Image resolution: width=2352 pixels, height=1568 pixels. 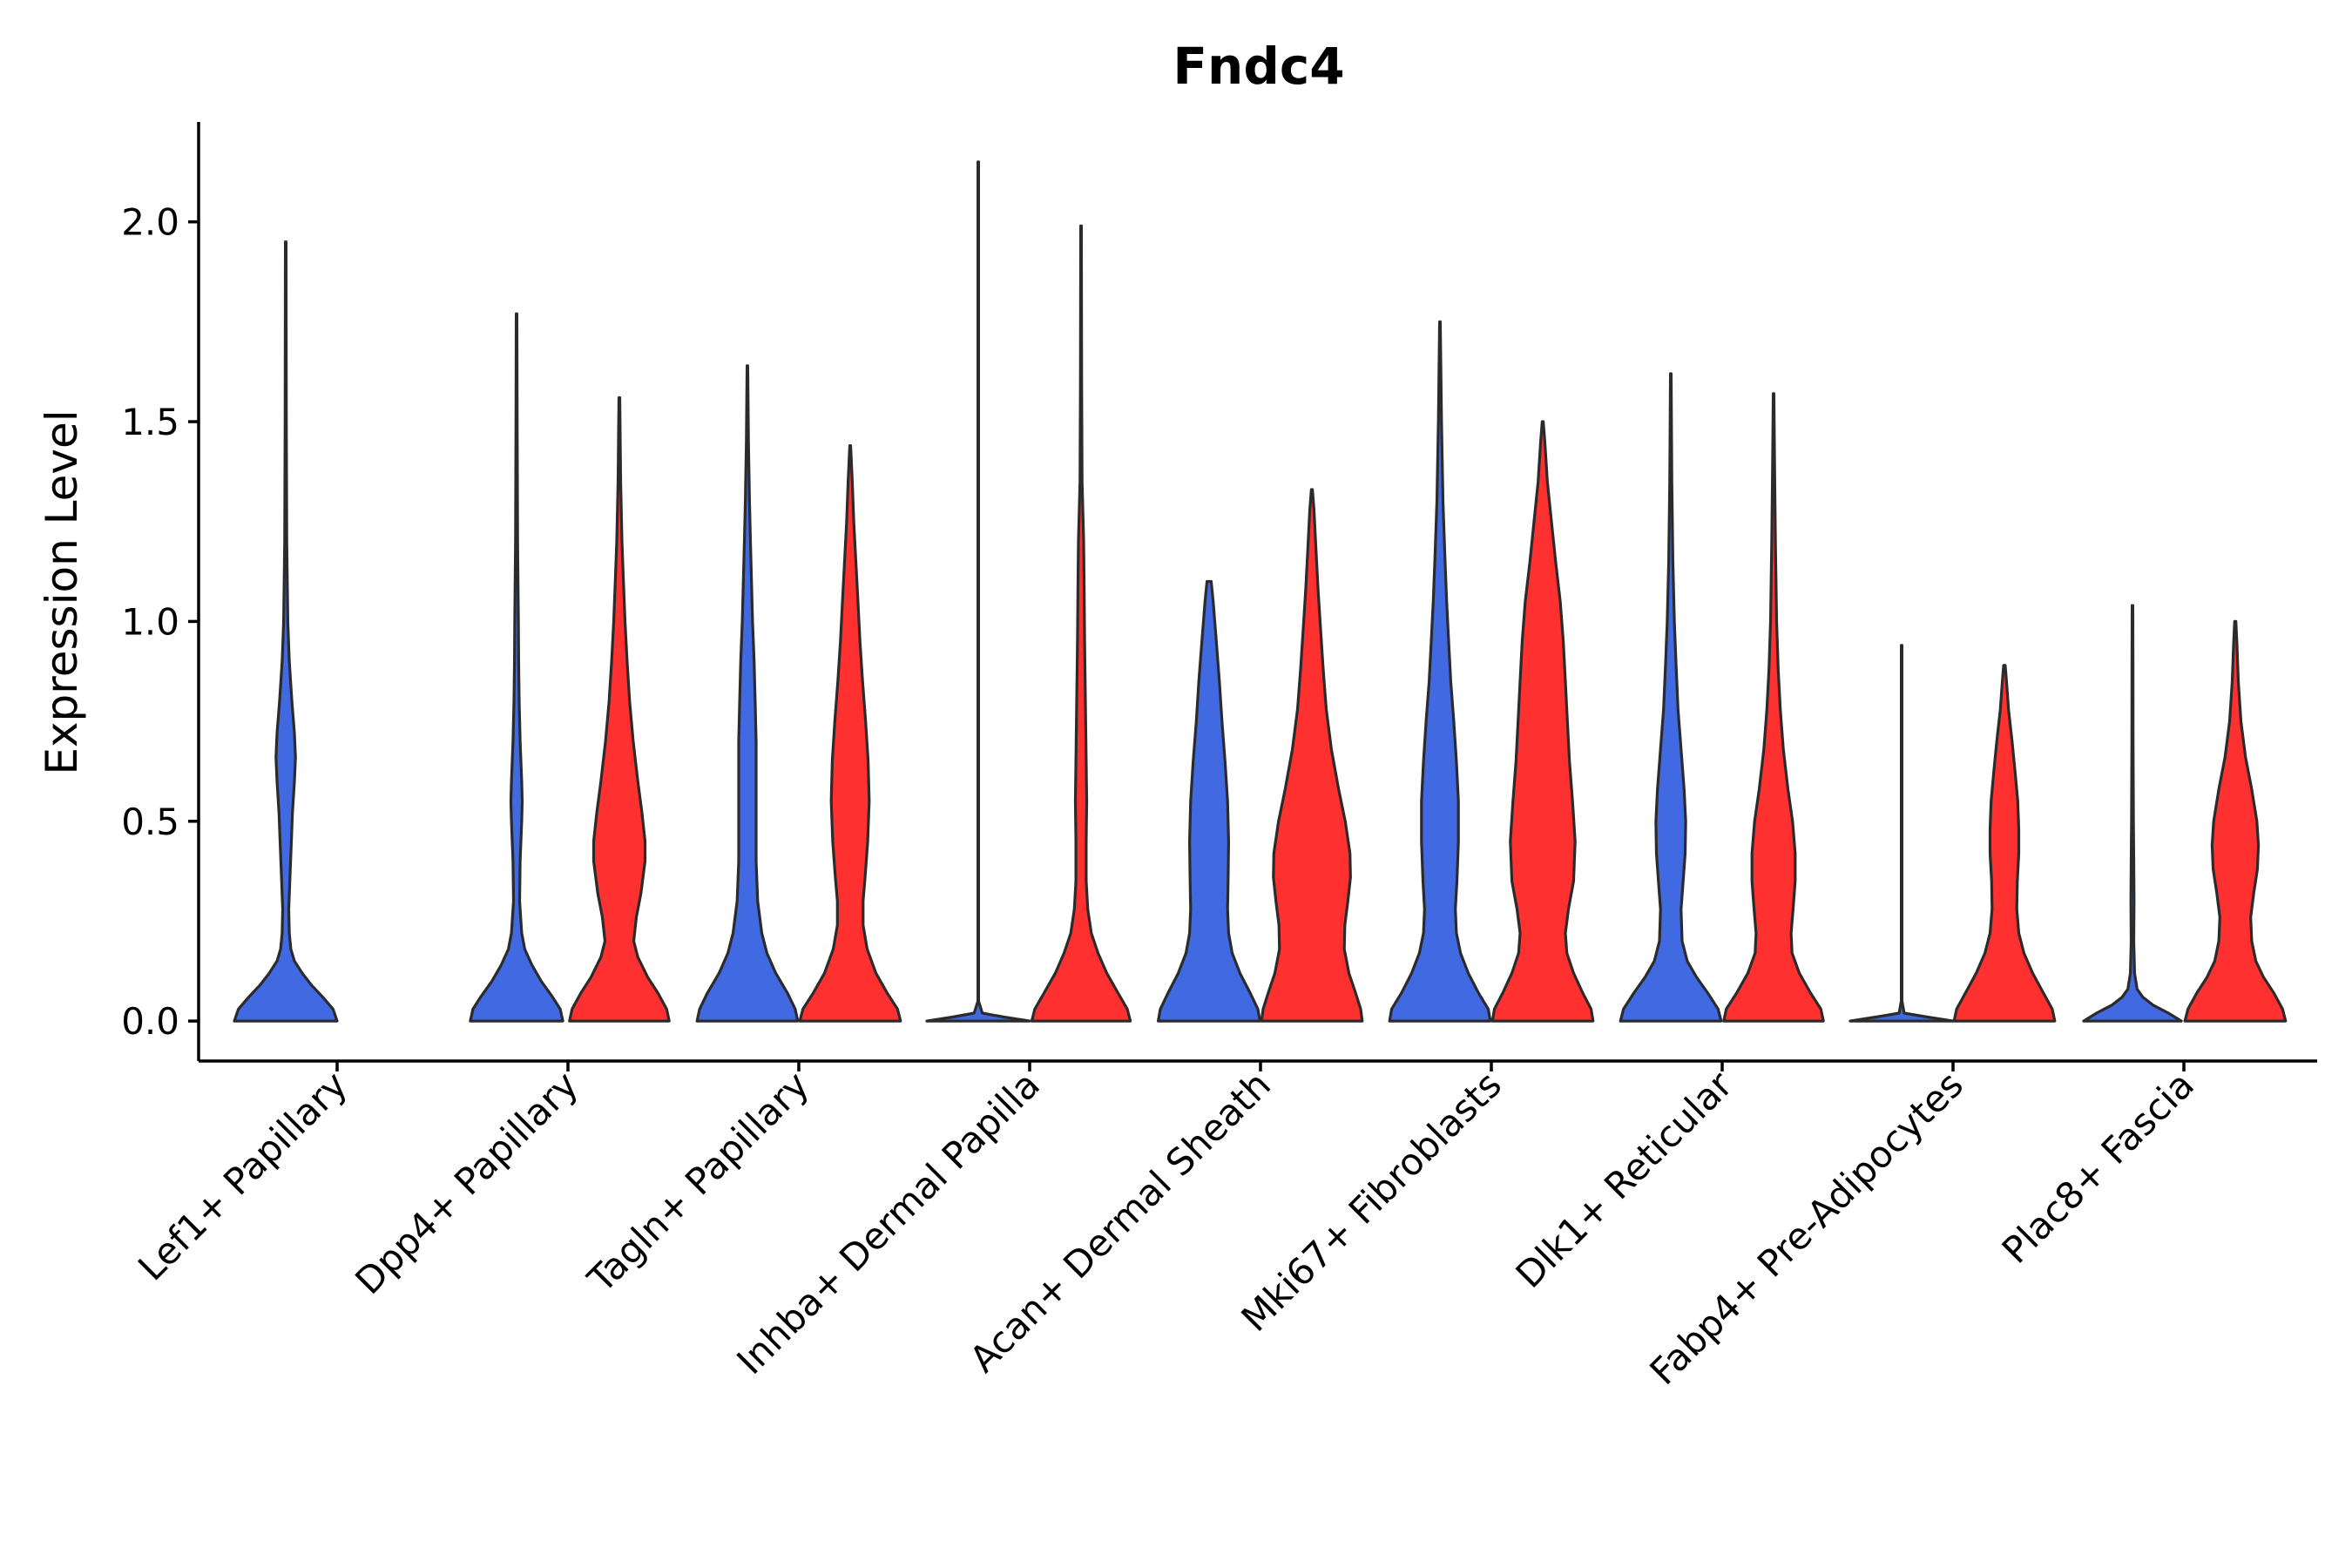 I want to click on y-tick-label: 2.0, so click(x=150, y=222).